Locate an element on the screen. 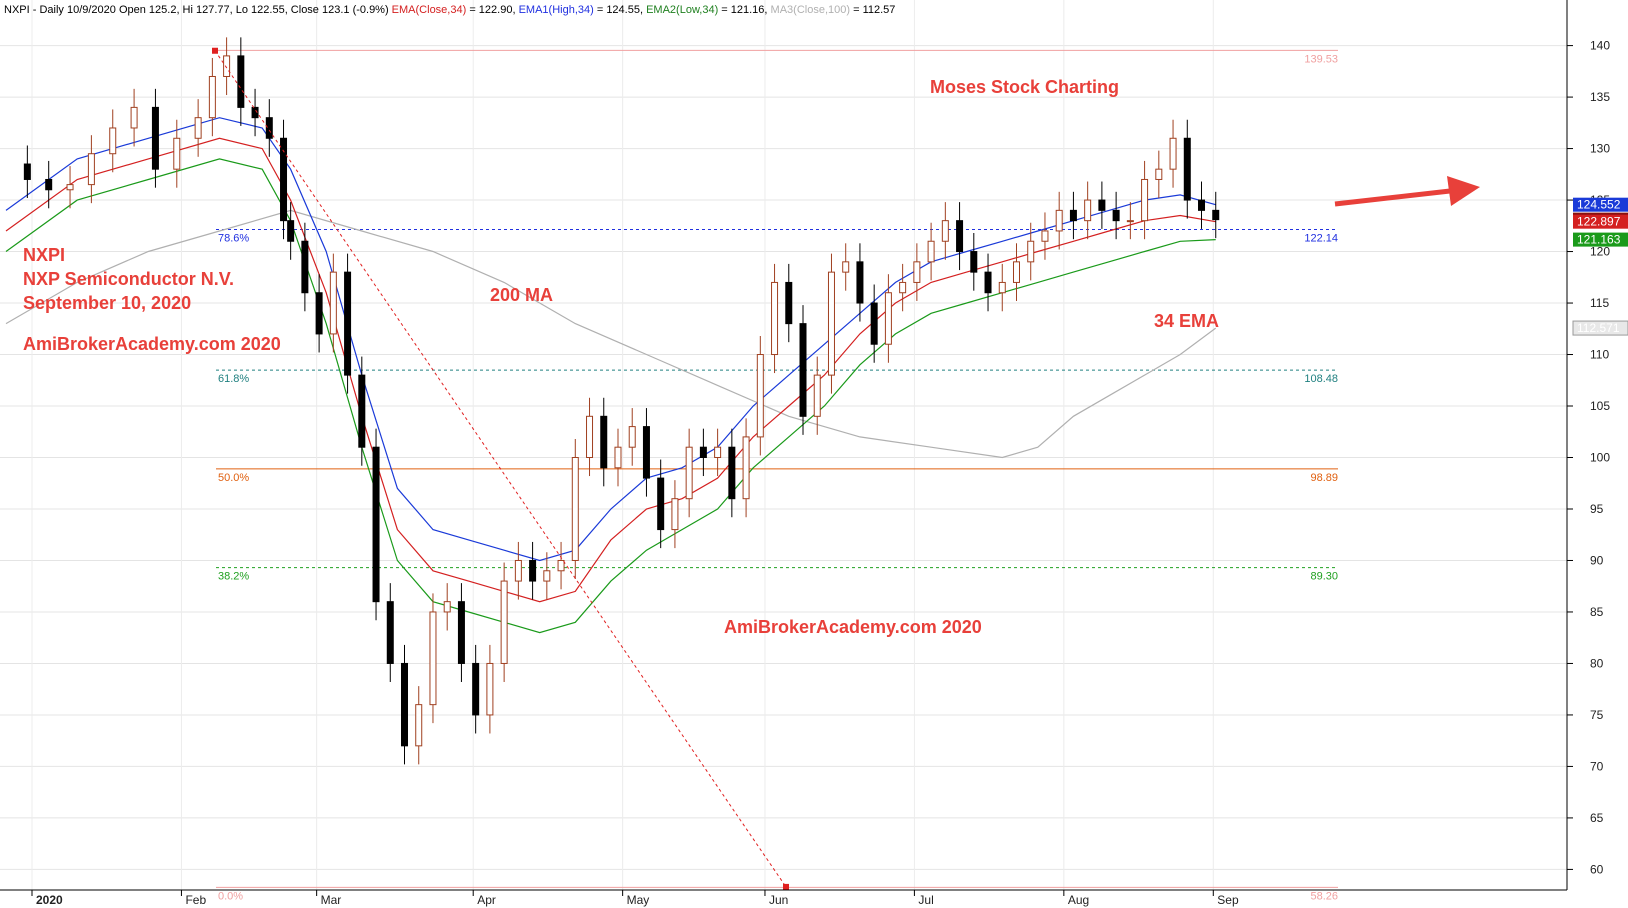 Image resolution: width=1628 pixels, height=908 pixels. header-part: MA3(Close,100) is located at coordinates (808, 10).